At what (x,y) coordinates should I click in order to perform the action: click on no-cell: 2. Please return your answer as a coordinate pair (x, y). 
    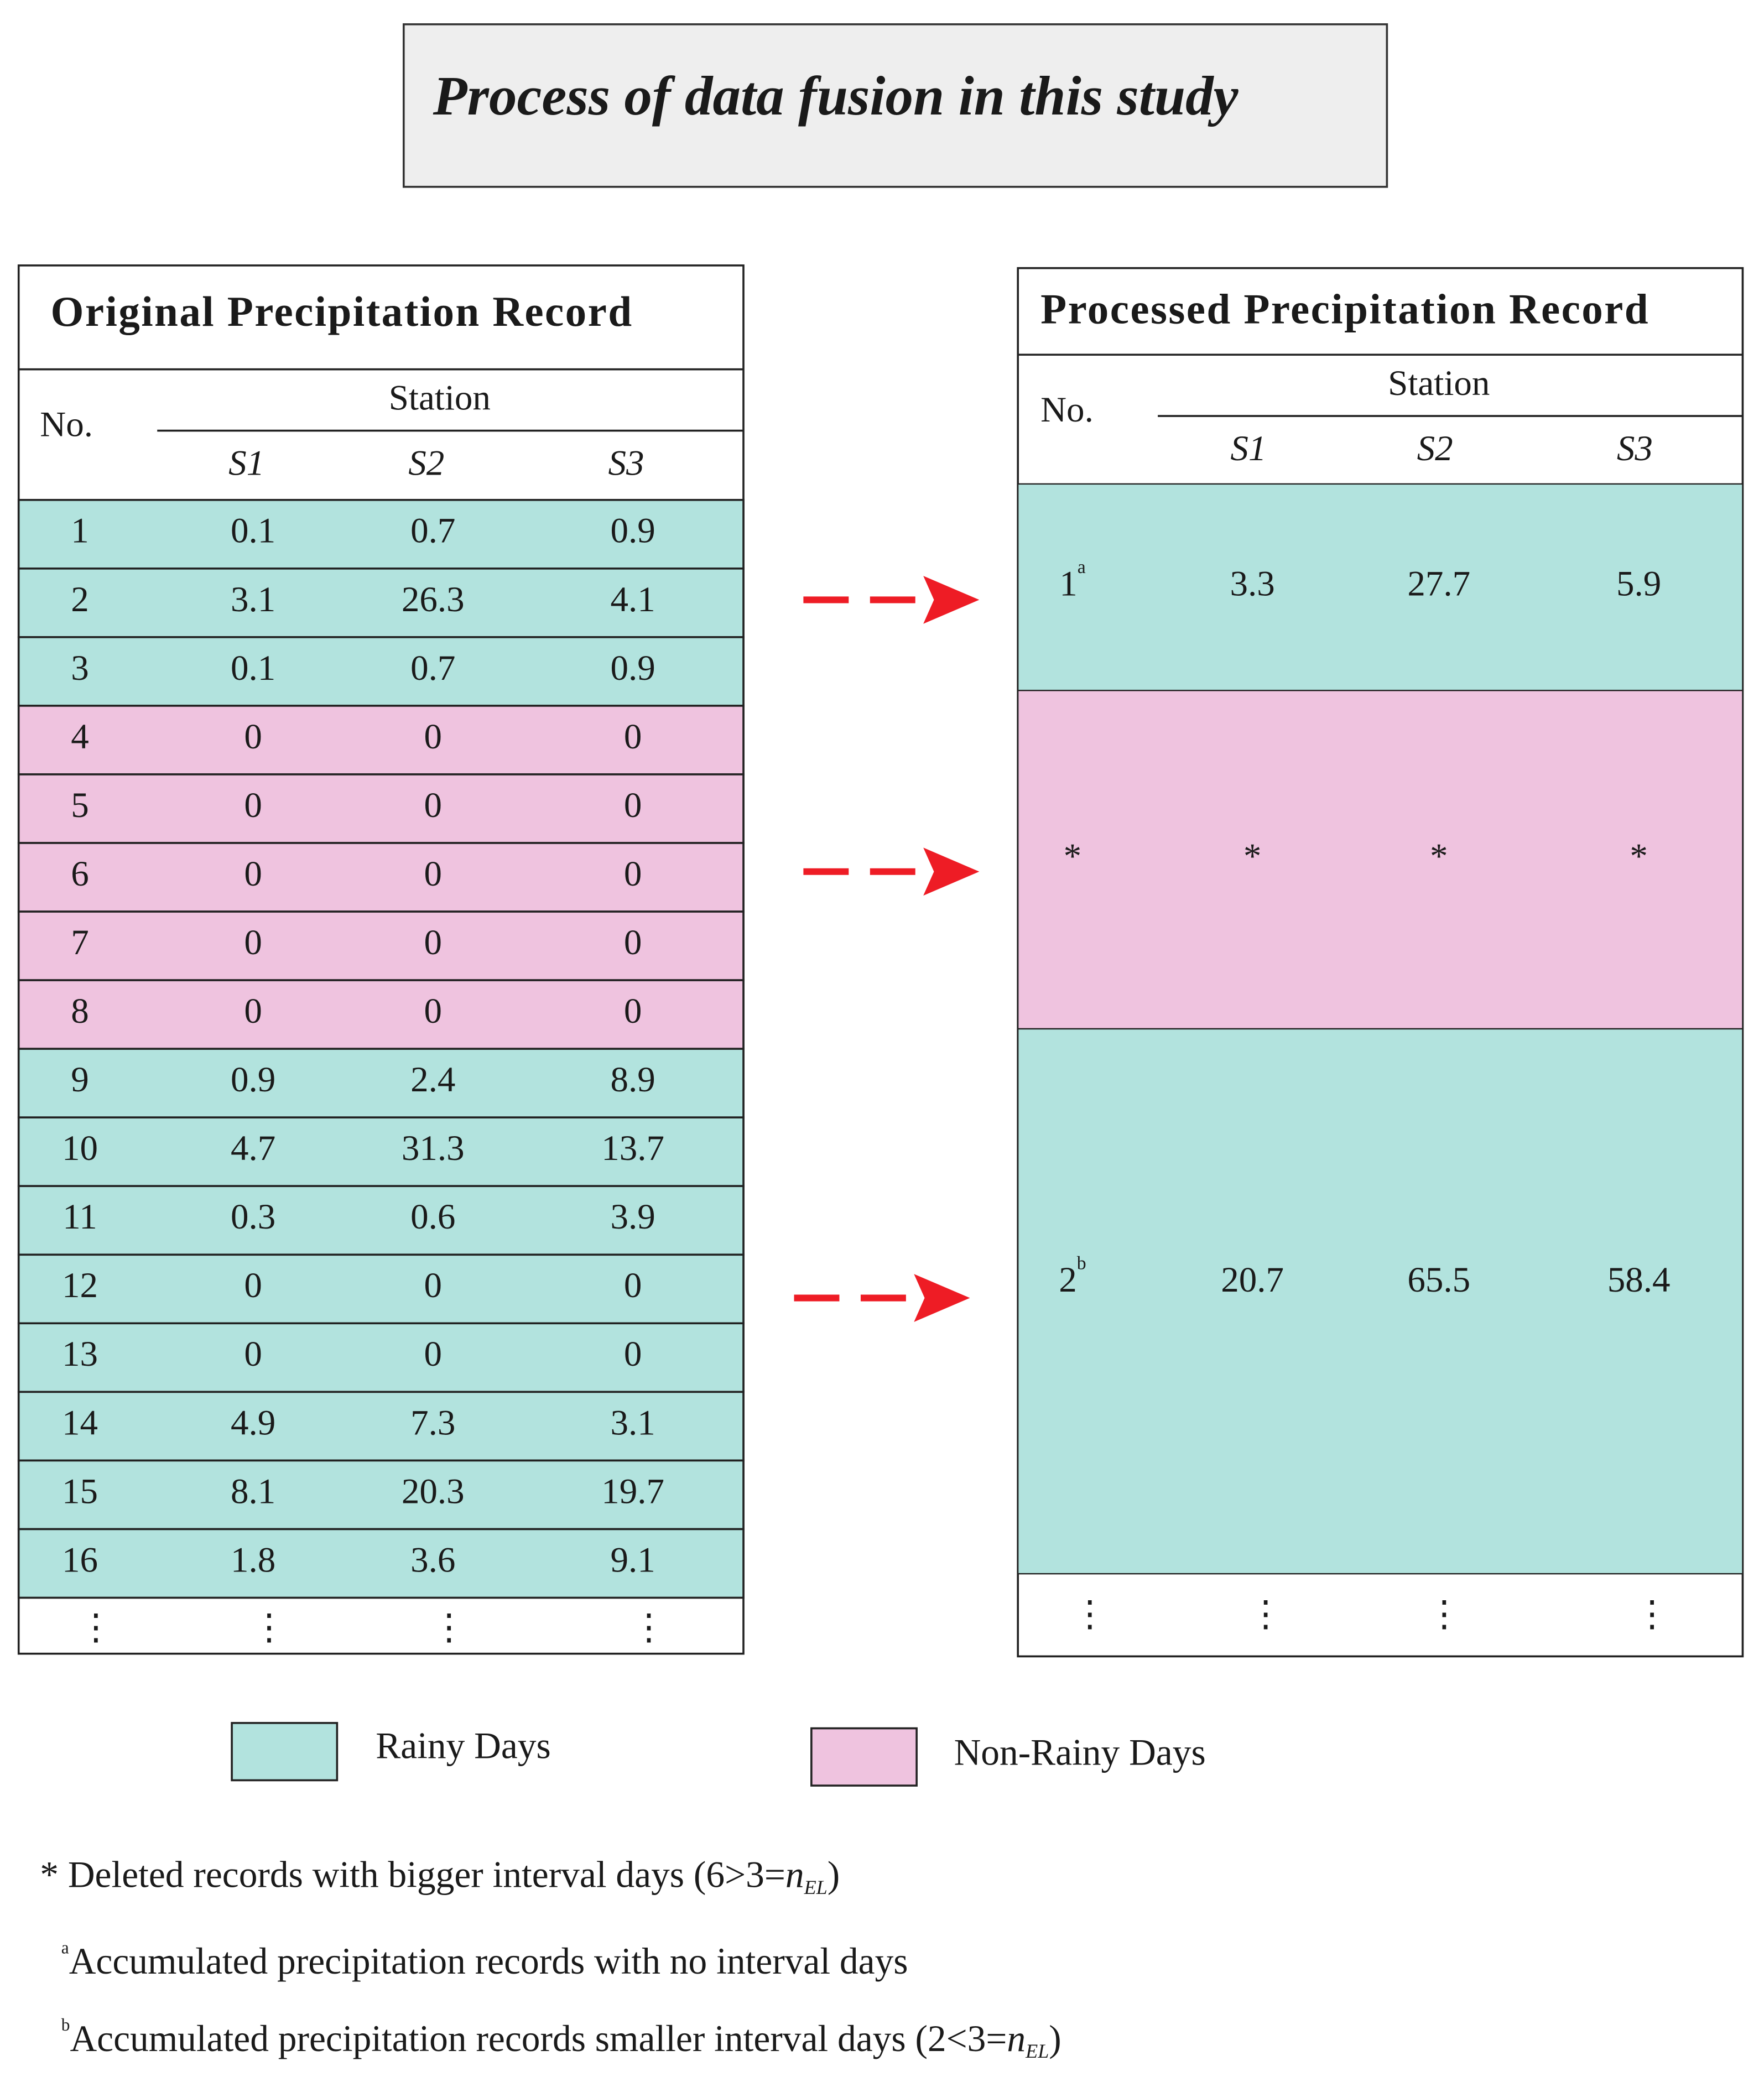
    Looking at the image, I should click on (80, 600).